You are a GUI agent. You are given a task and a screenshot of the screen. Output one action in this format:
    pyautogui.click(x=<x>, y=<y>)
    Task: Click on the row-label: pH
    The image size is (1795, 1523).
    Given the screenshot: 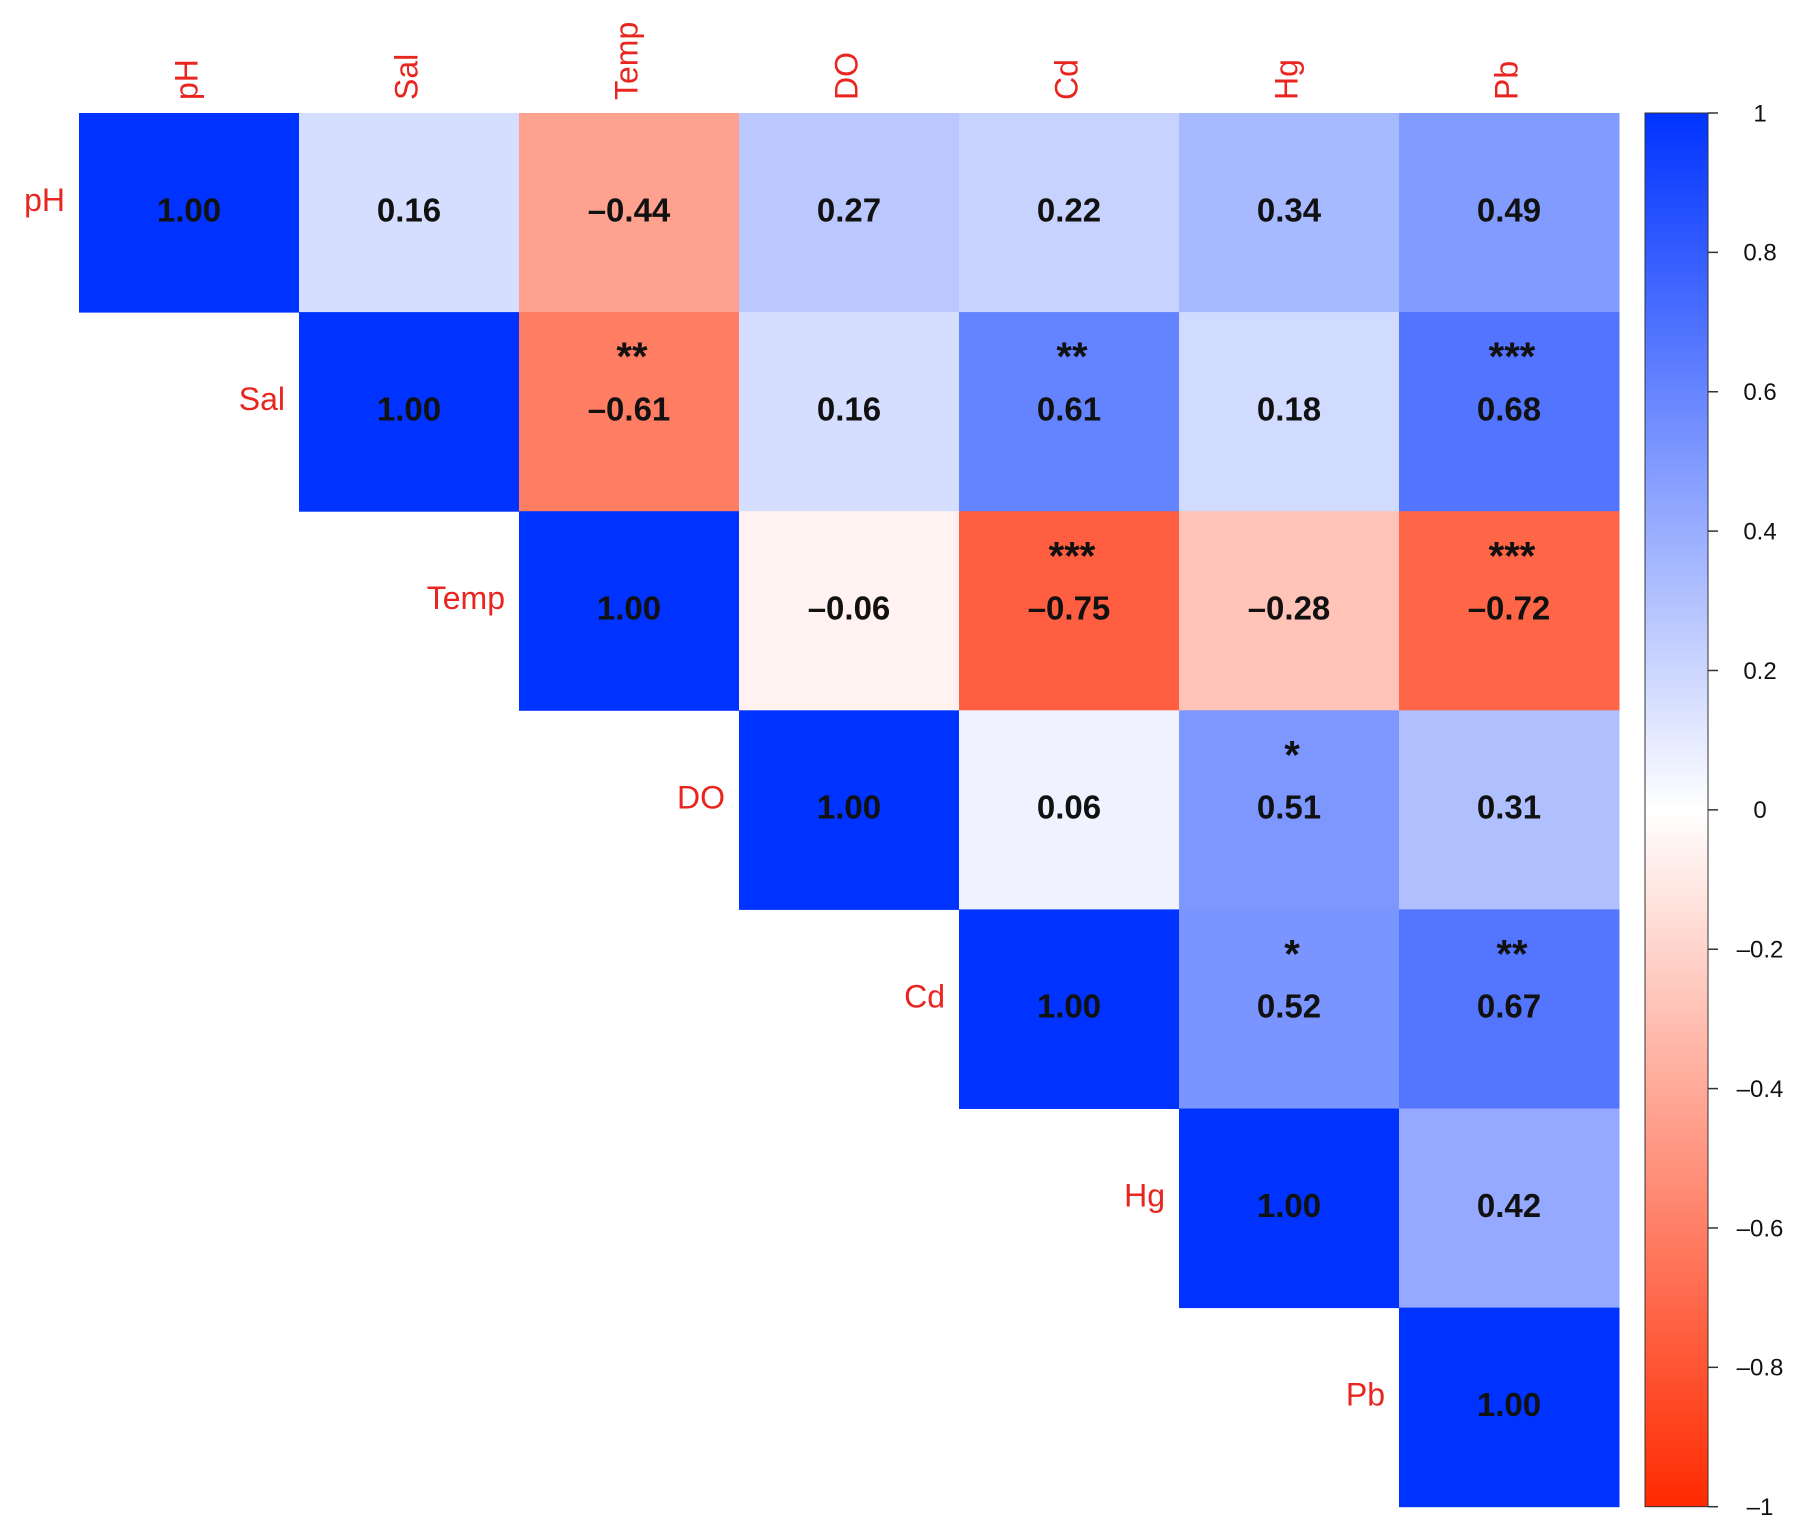 What is the action you would take?
    pyautogui.click(x=44, y=200)
    